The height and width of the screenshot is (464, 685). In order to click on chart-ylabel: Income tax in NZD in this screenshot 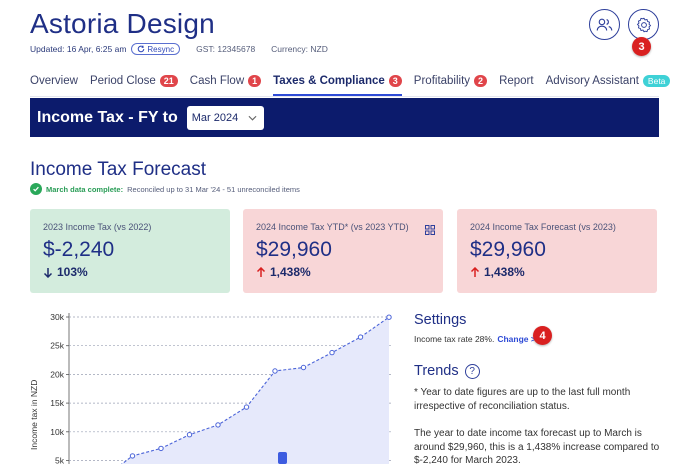, I will do `click(34, 415)`.